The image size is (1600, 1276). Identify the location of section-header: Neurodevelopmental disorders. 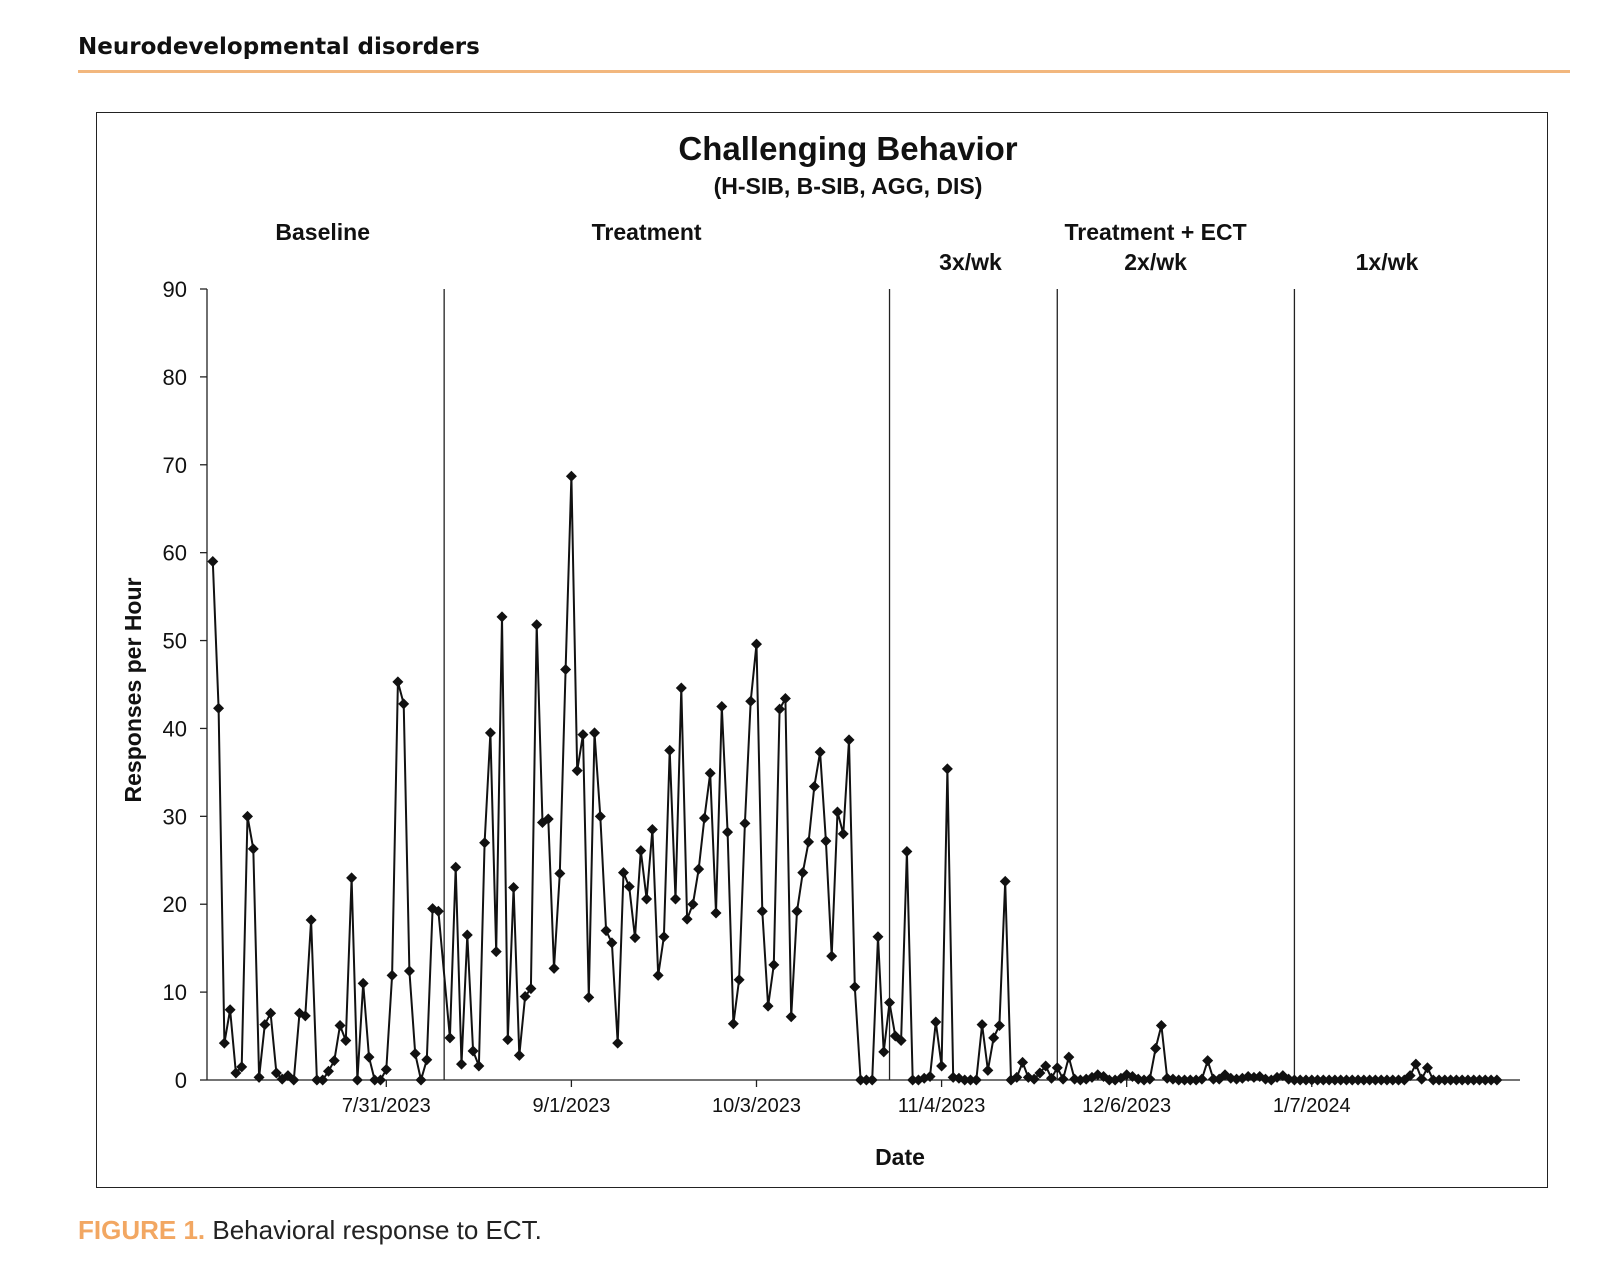
(279, 47).